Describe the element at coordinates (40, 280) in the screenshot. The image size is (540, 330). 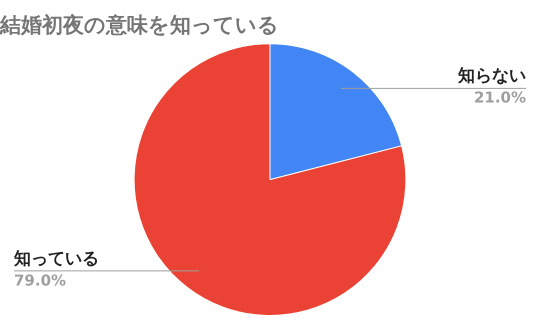
I see `data-label: 79.0%` at that location.